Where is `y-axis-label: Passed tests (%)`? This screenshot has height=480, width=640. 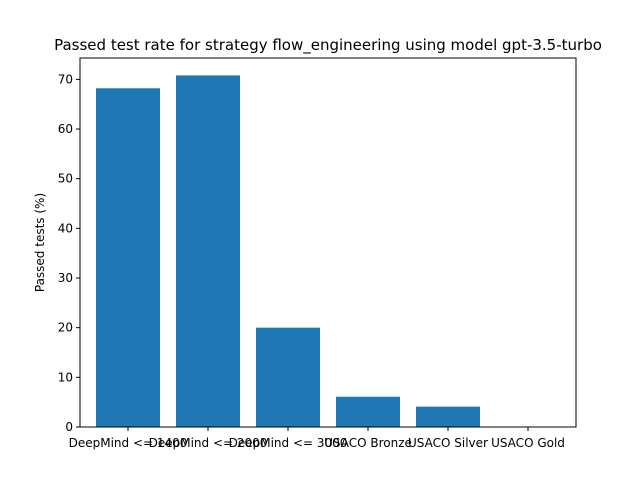
y-axis-label: Passed tests (%) is located at coordinates (40, 242).